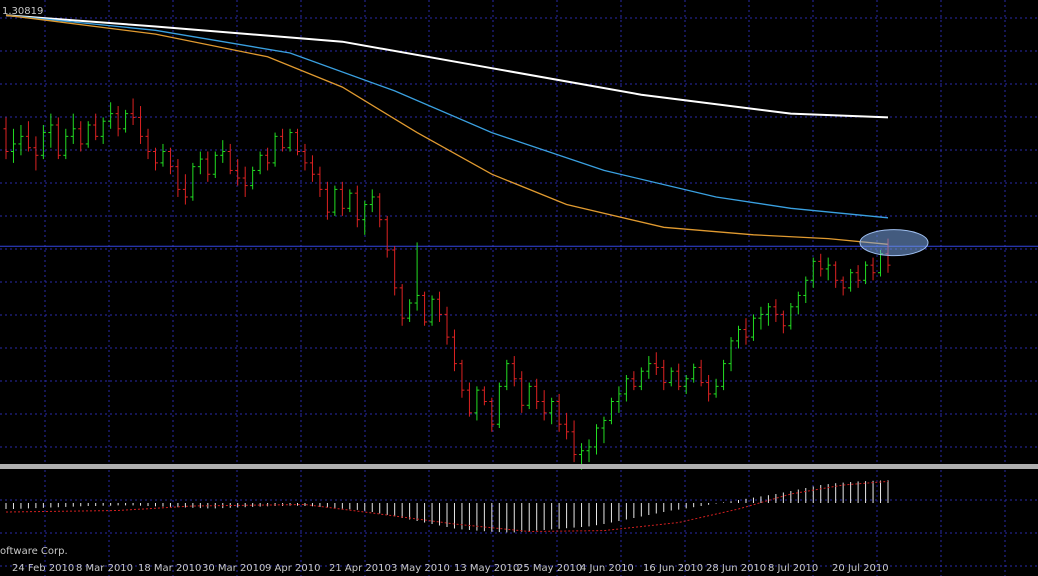 The image size is (1038, 576). Describe the element at coordinates (519, 466) in the screenshot. I see `panel-separator` at that location.